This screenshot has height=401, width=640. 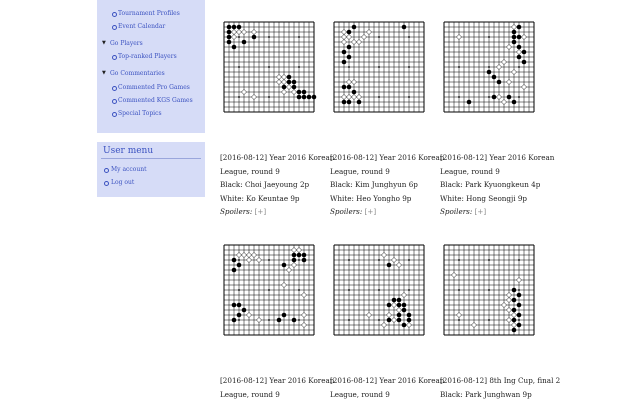 I want to click on sidebar-item-event-calendar: Event Calendar, so click(x=141, y=26).